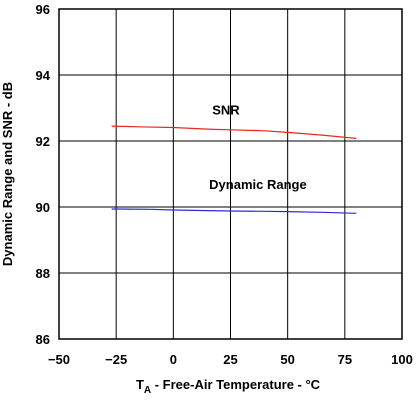 This screenshot has width=418, height=402. Describe the element at coordinates (43, 141) in the screenshot. I see `y-tick-label: 92` at that location.